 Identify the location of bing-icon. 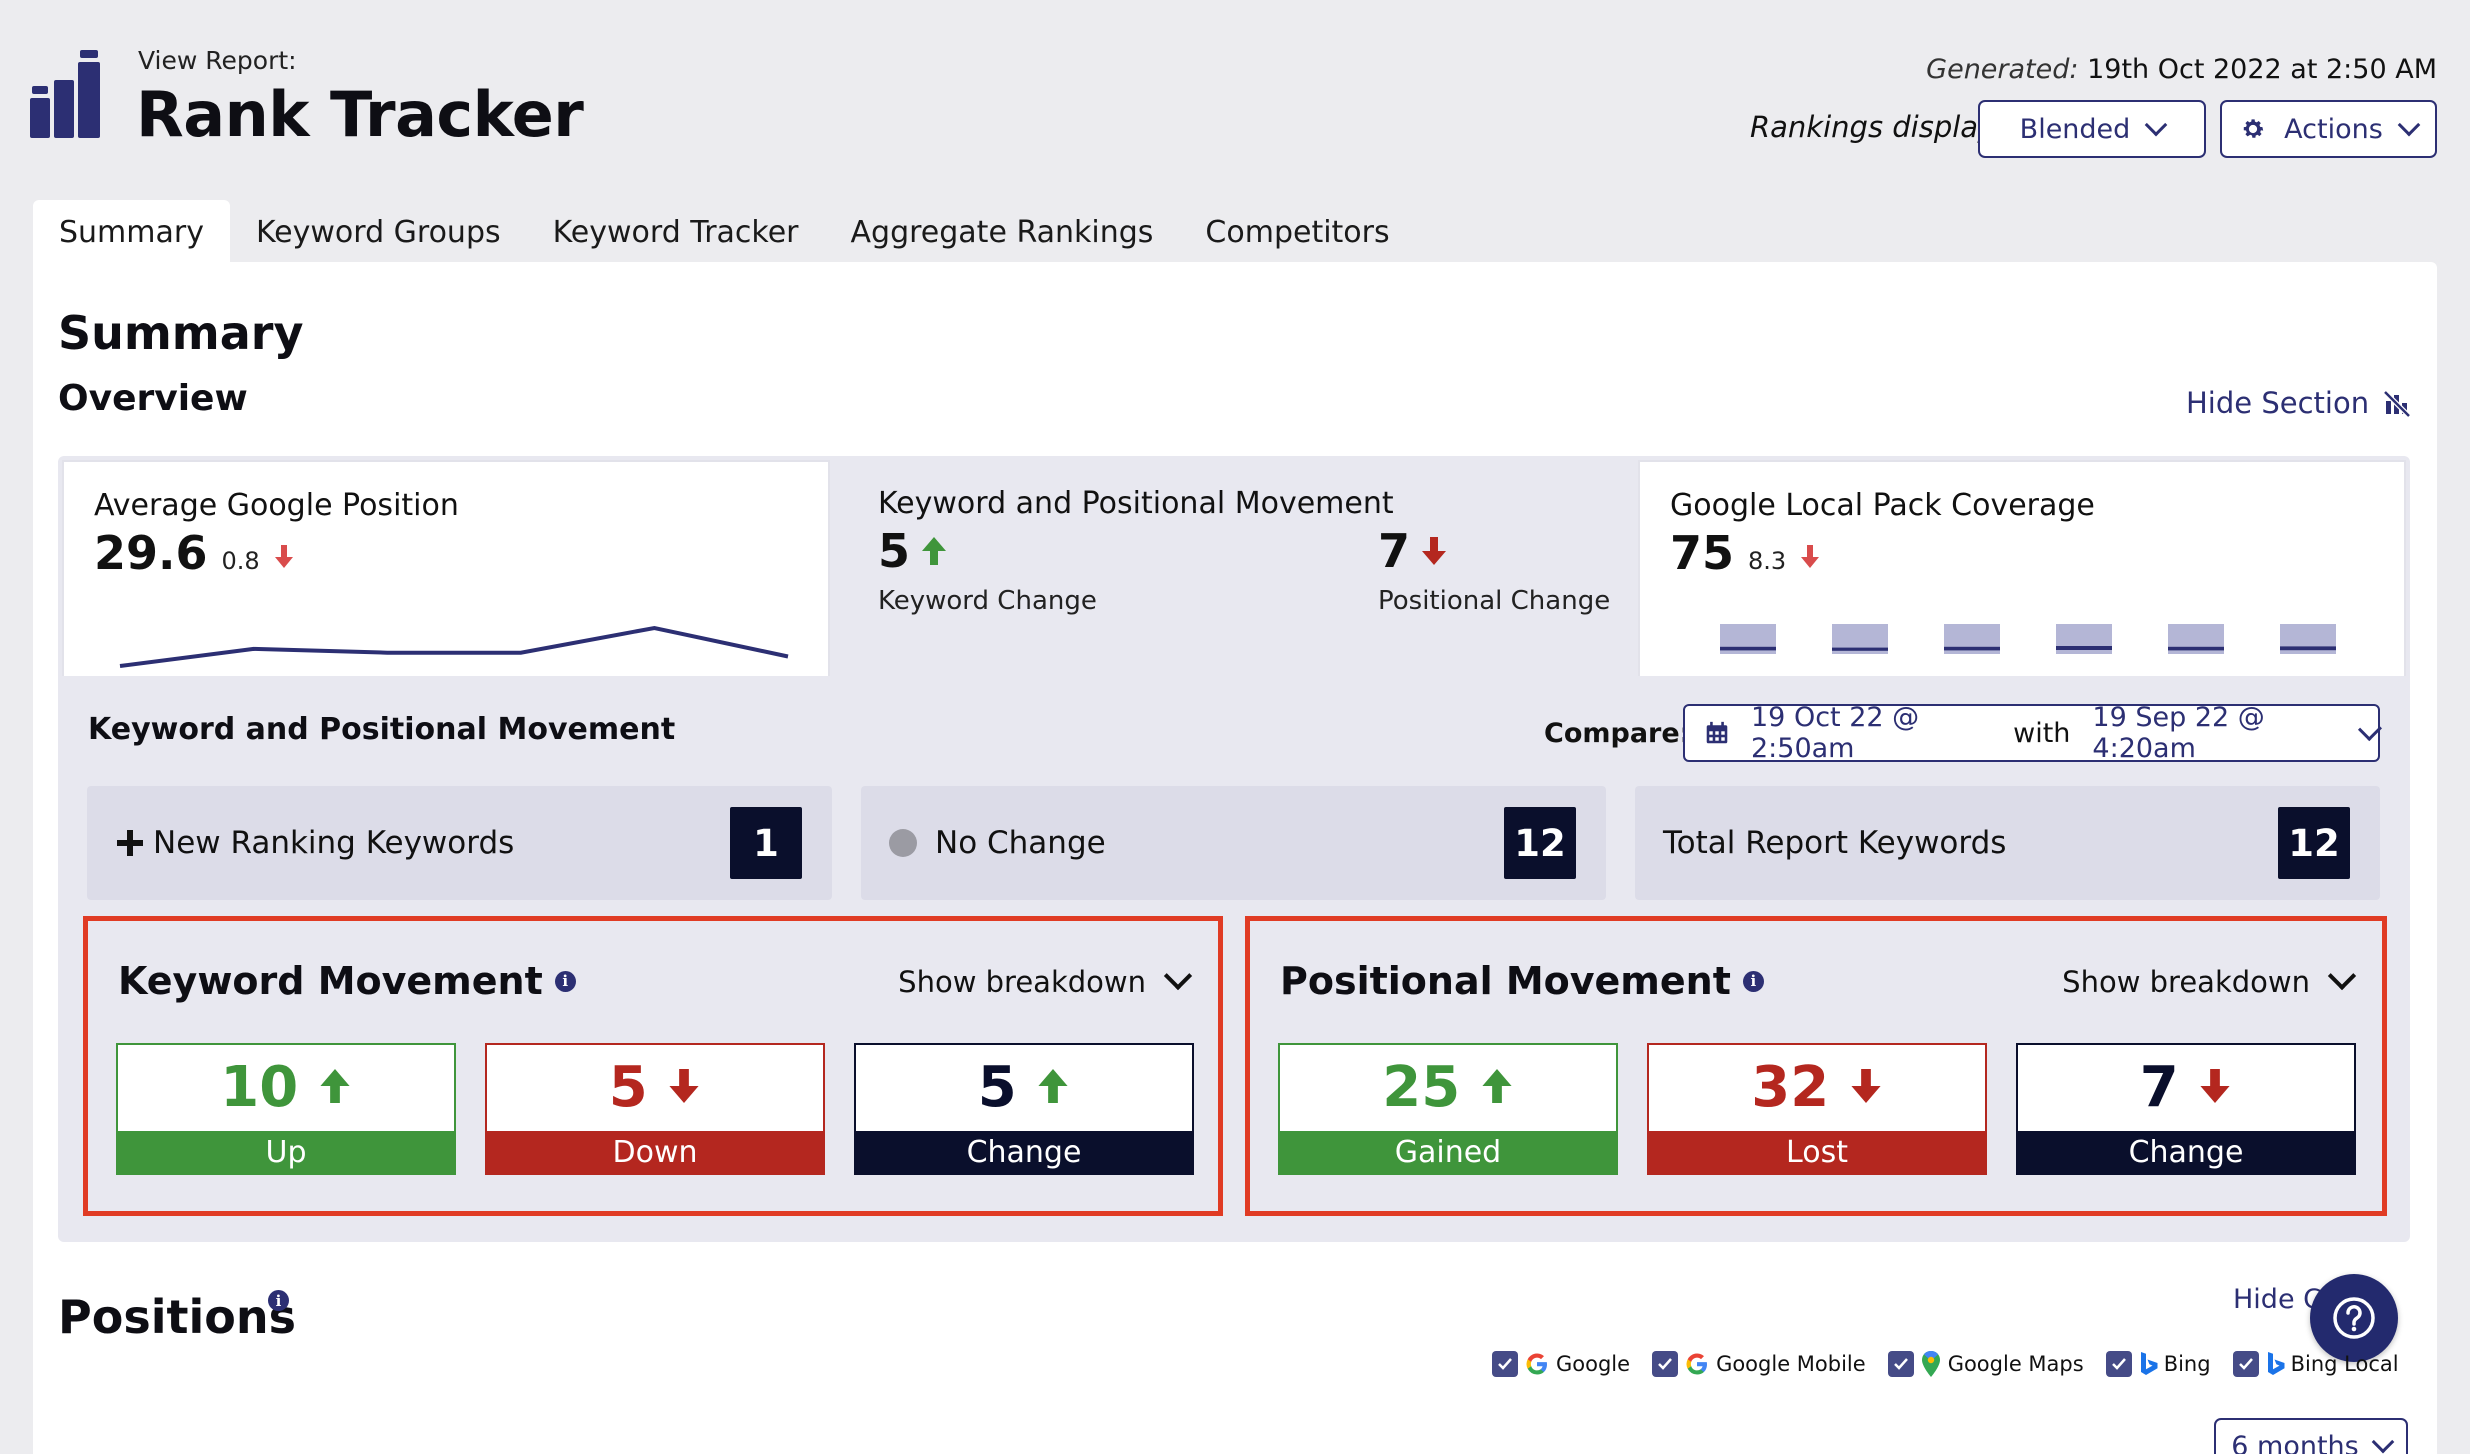
(2149, 1363).